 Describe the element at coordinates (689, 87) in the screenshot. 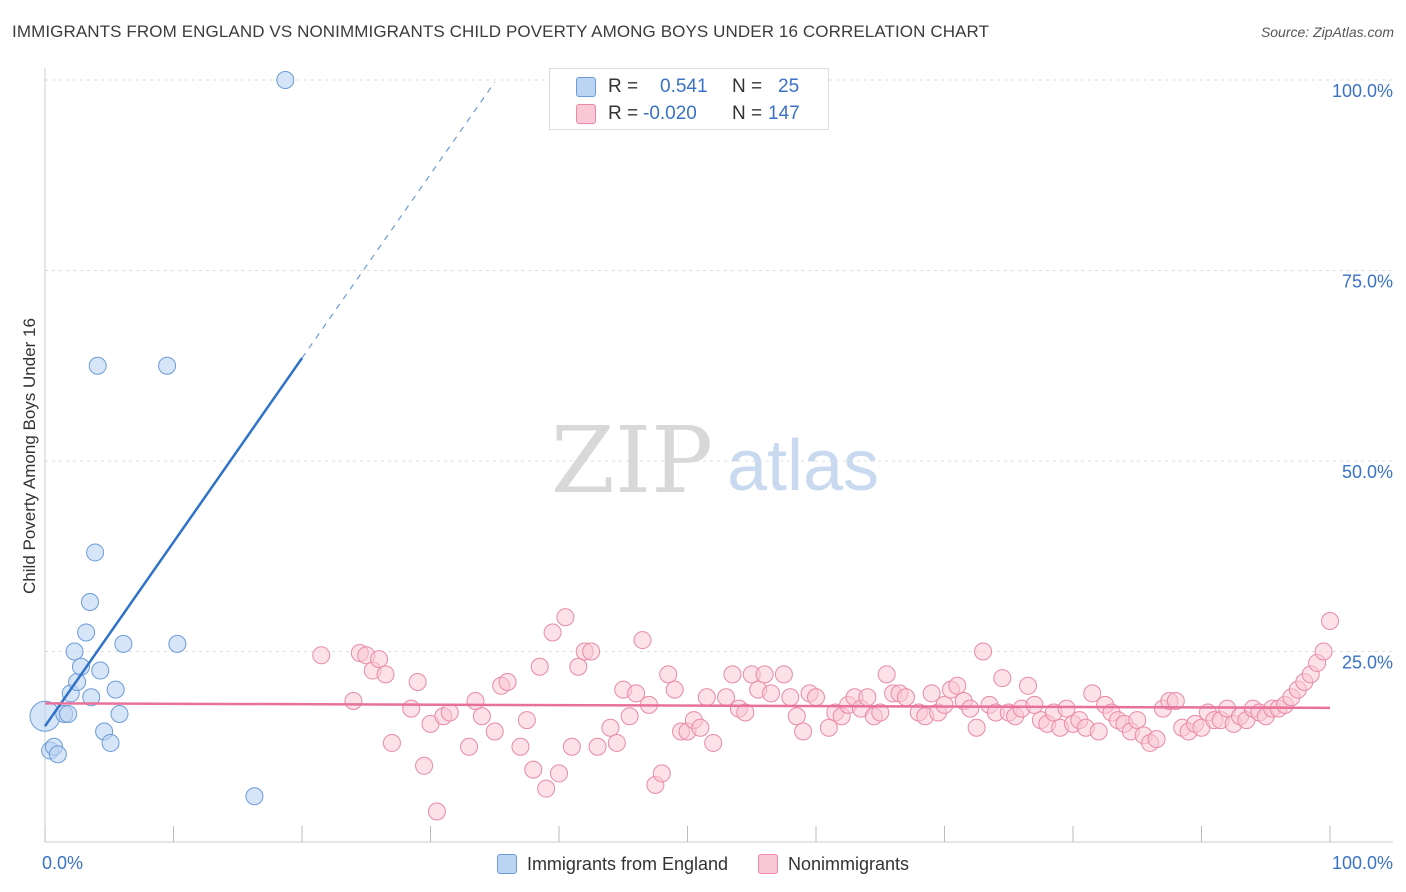

I see `stats-row-blue: R = 0.541 N = 25` at that location.